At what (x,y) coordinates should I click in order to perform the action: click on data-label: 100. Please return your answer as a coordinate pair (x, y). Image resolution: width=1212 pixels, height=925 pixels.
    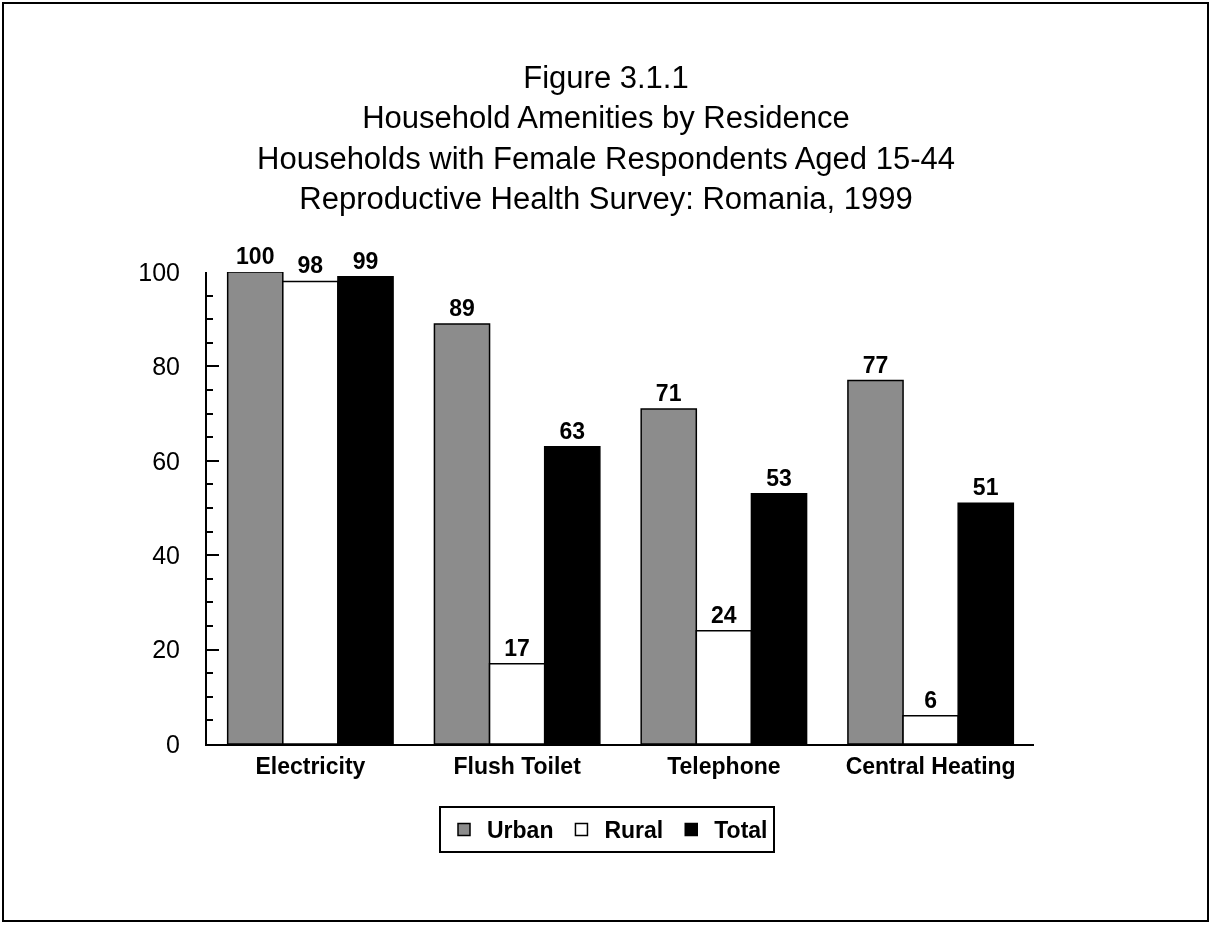
    Looking at the image, I should click on (255, 256).